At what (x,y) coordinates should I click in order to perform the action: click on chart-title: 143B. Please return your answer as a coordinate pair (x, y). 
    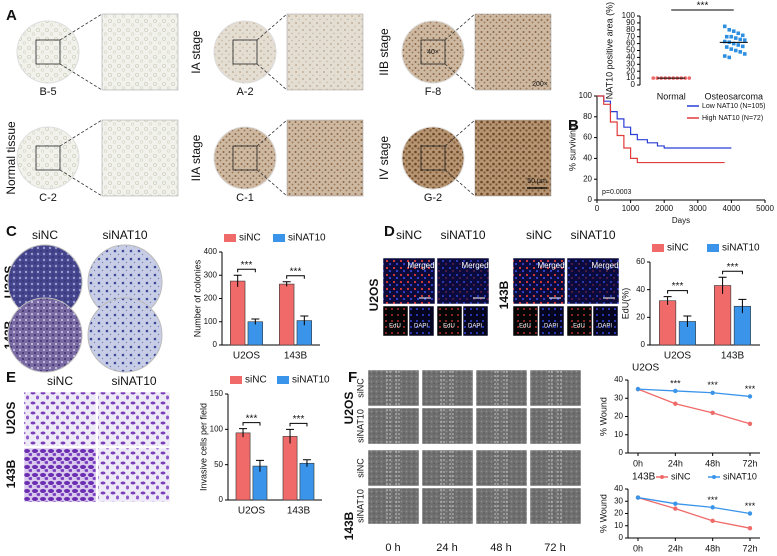
    Looking at the image, I should click on (644, 477).